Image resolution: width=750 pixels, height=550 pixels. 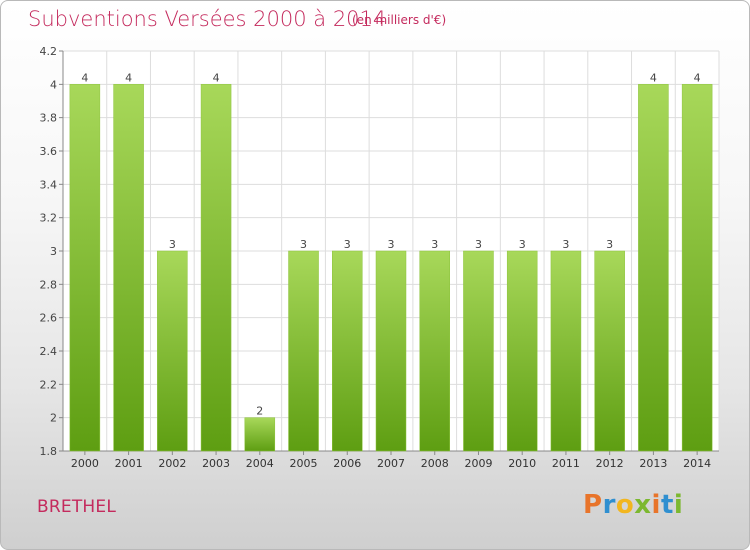 I want to click on x-tick-label-2005: 2005, so click(x=304, y=463).